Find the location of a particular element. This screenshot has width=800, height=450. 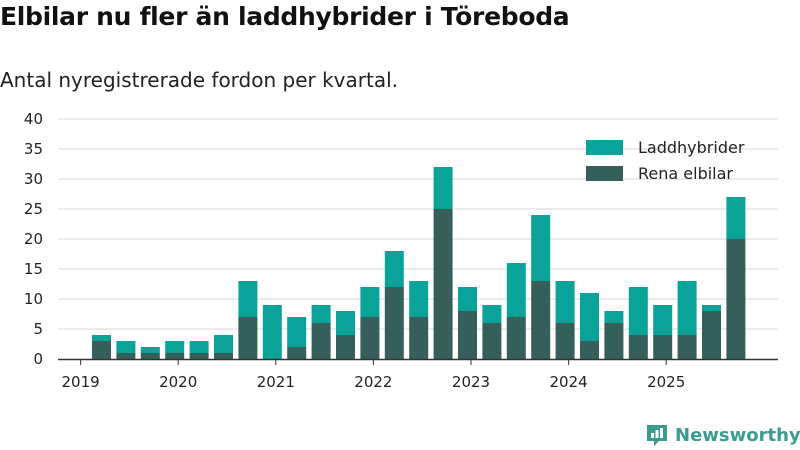

y-tick-label: 20 is located at coordinates (33, 239).